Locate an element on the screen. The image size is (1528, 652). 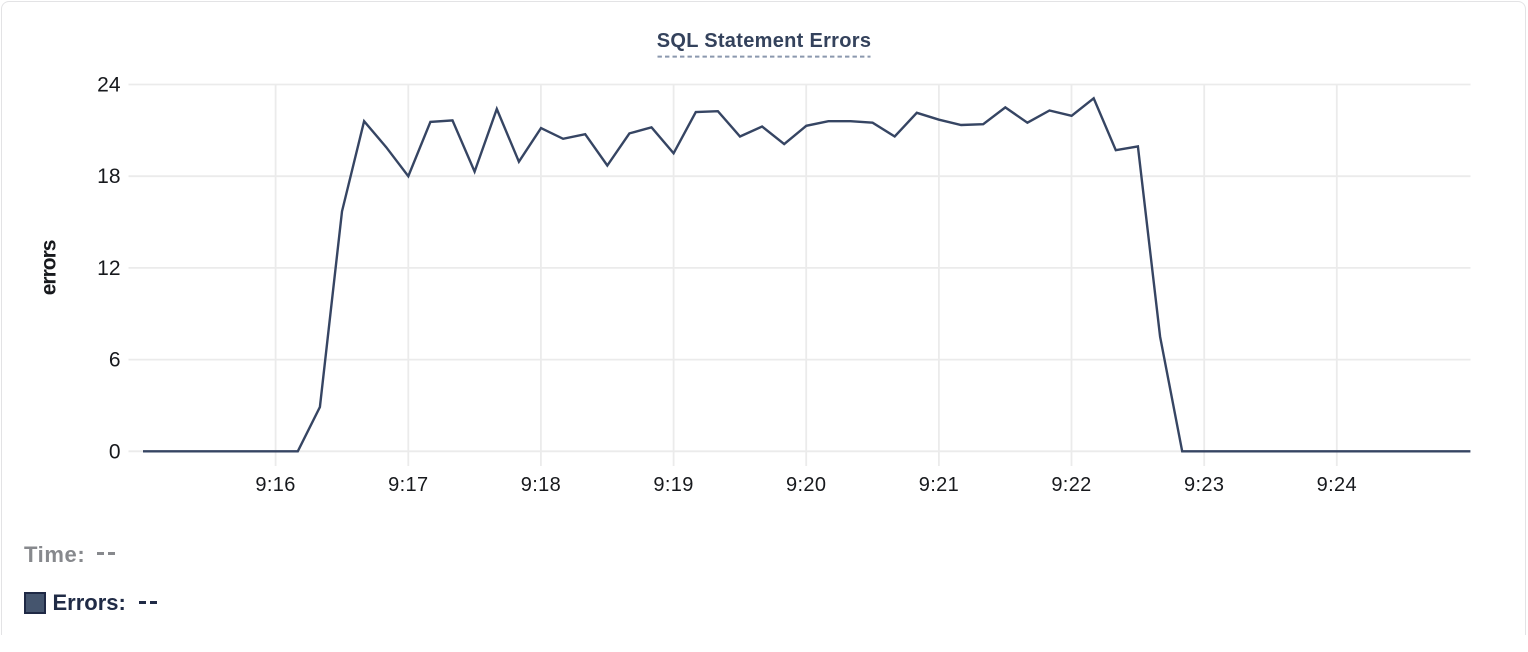
svg-text: 9:21 is located at coordinates (939, 485).